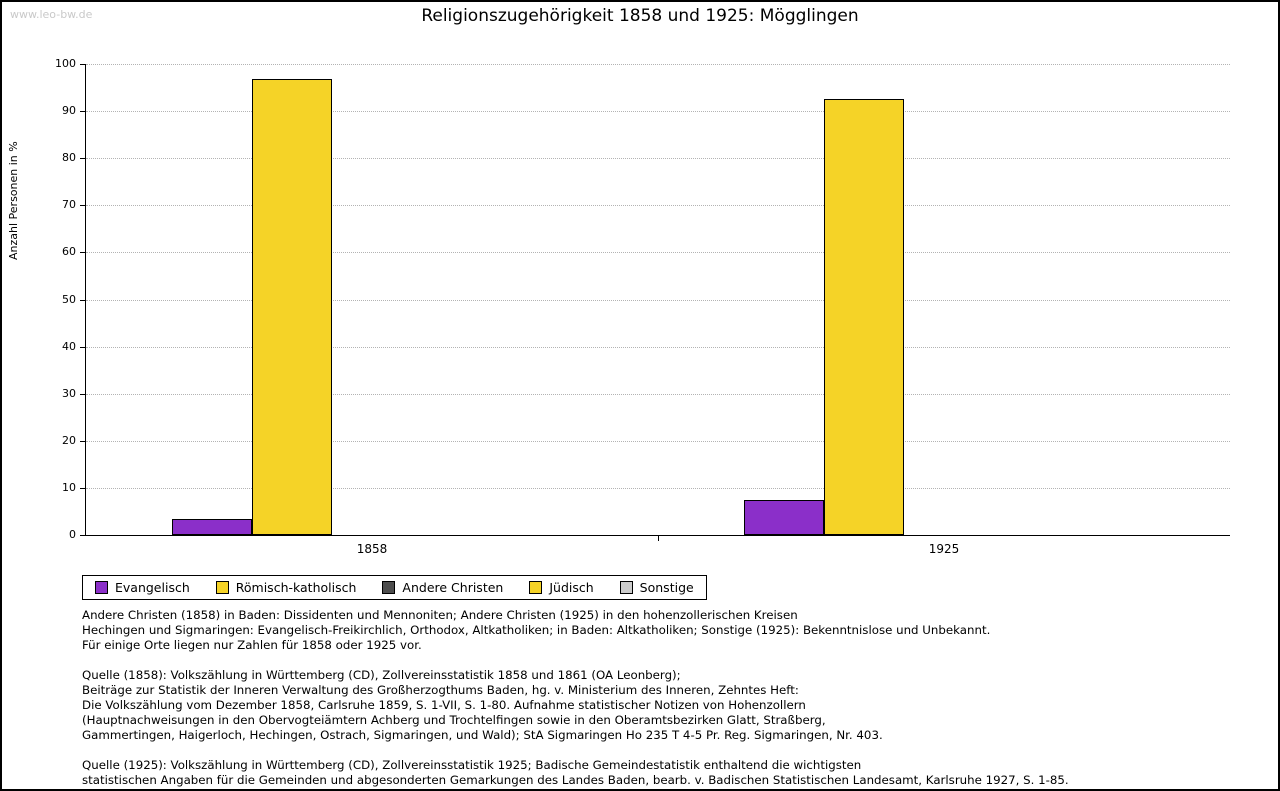  What do you see at coordinates (372, 549) in the screenshot?
I see `x-tick-label: 1858` at bounding box center [372, 549].